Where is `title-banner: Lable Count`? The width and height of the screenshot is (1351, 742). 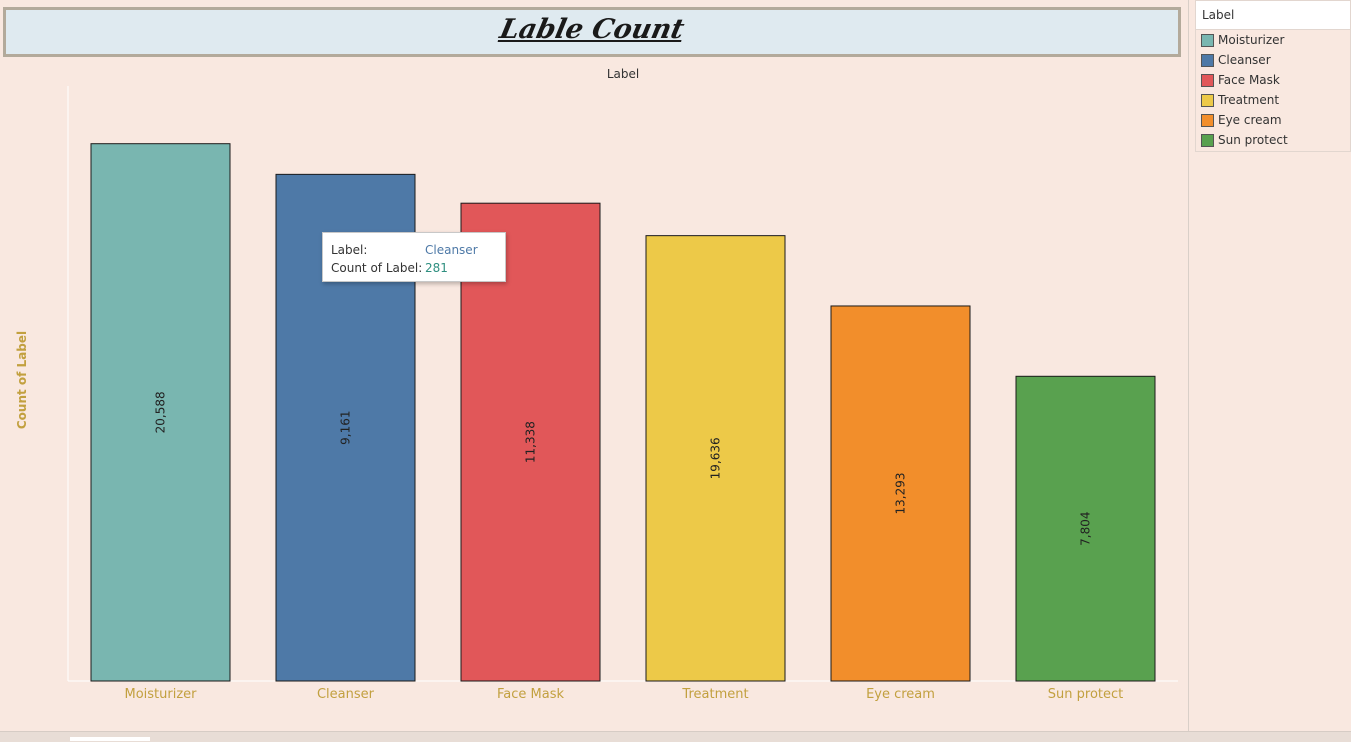
title-banner: Lable Count is located at coordinates (592, 32).